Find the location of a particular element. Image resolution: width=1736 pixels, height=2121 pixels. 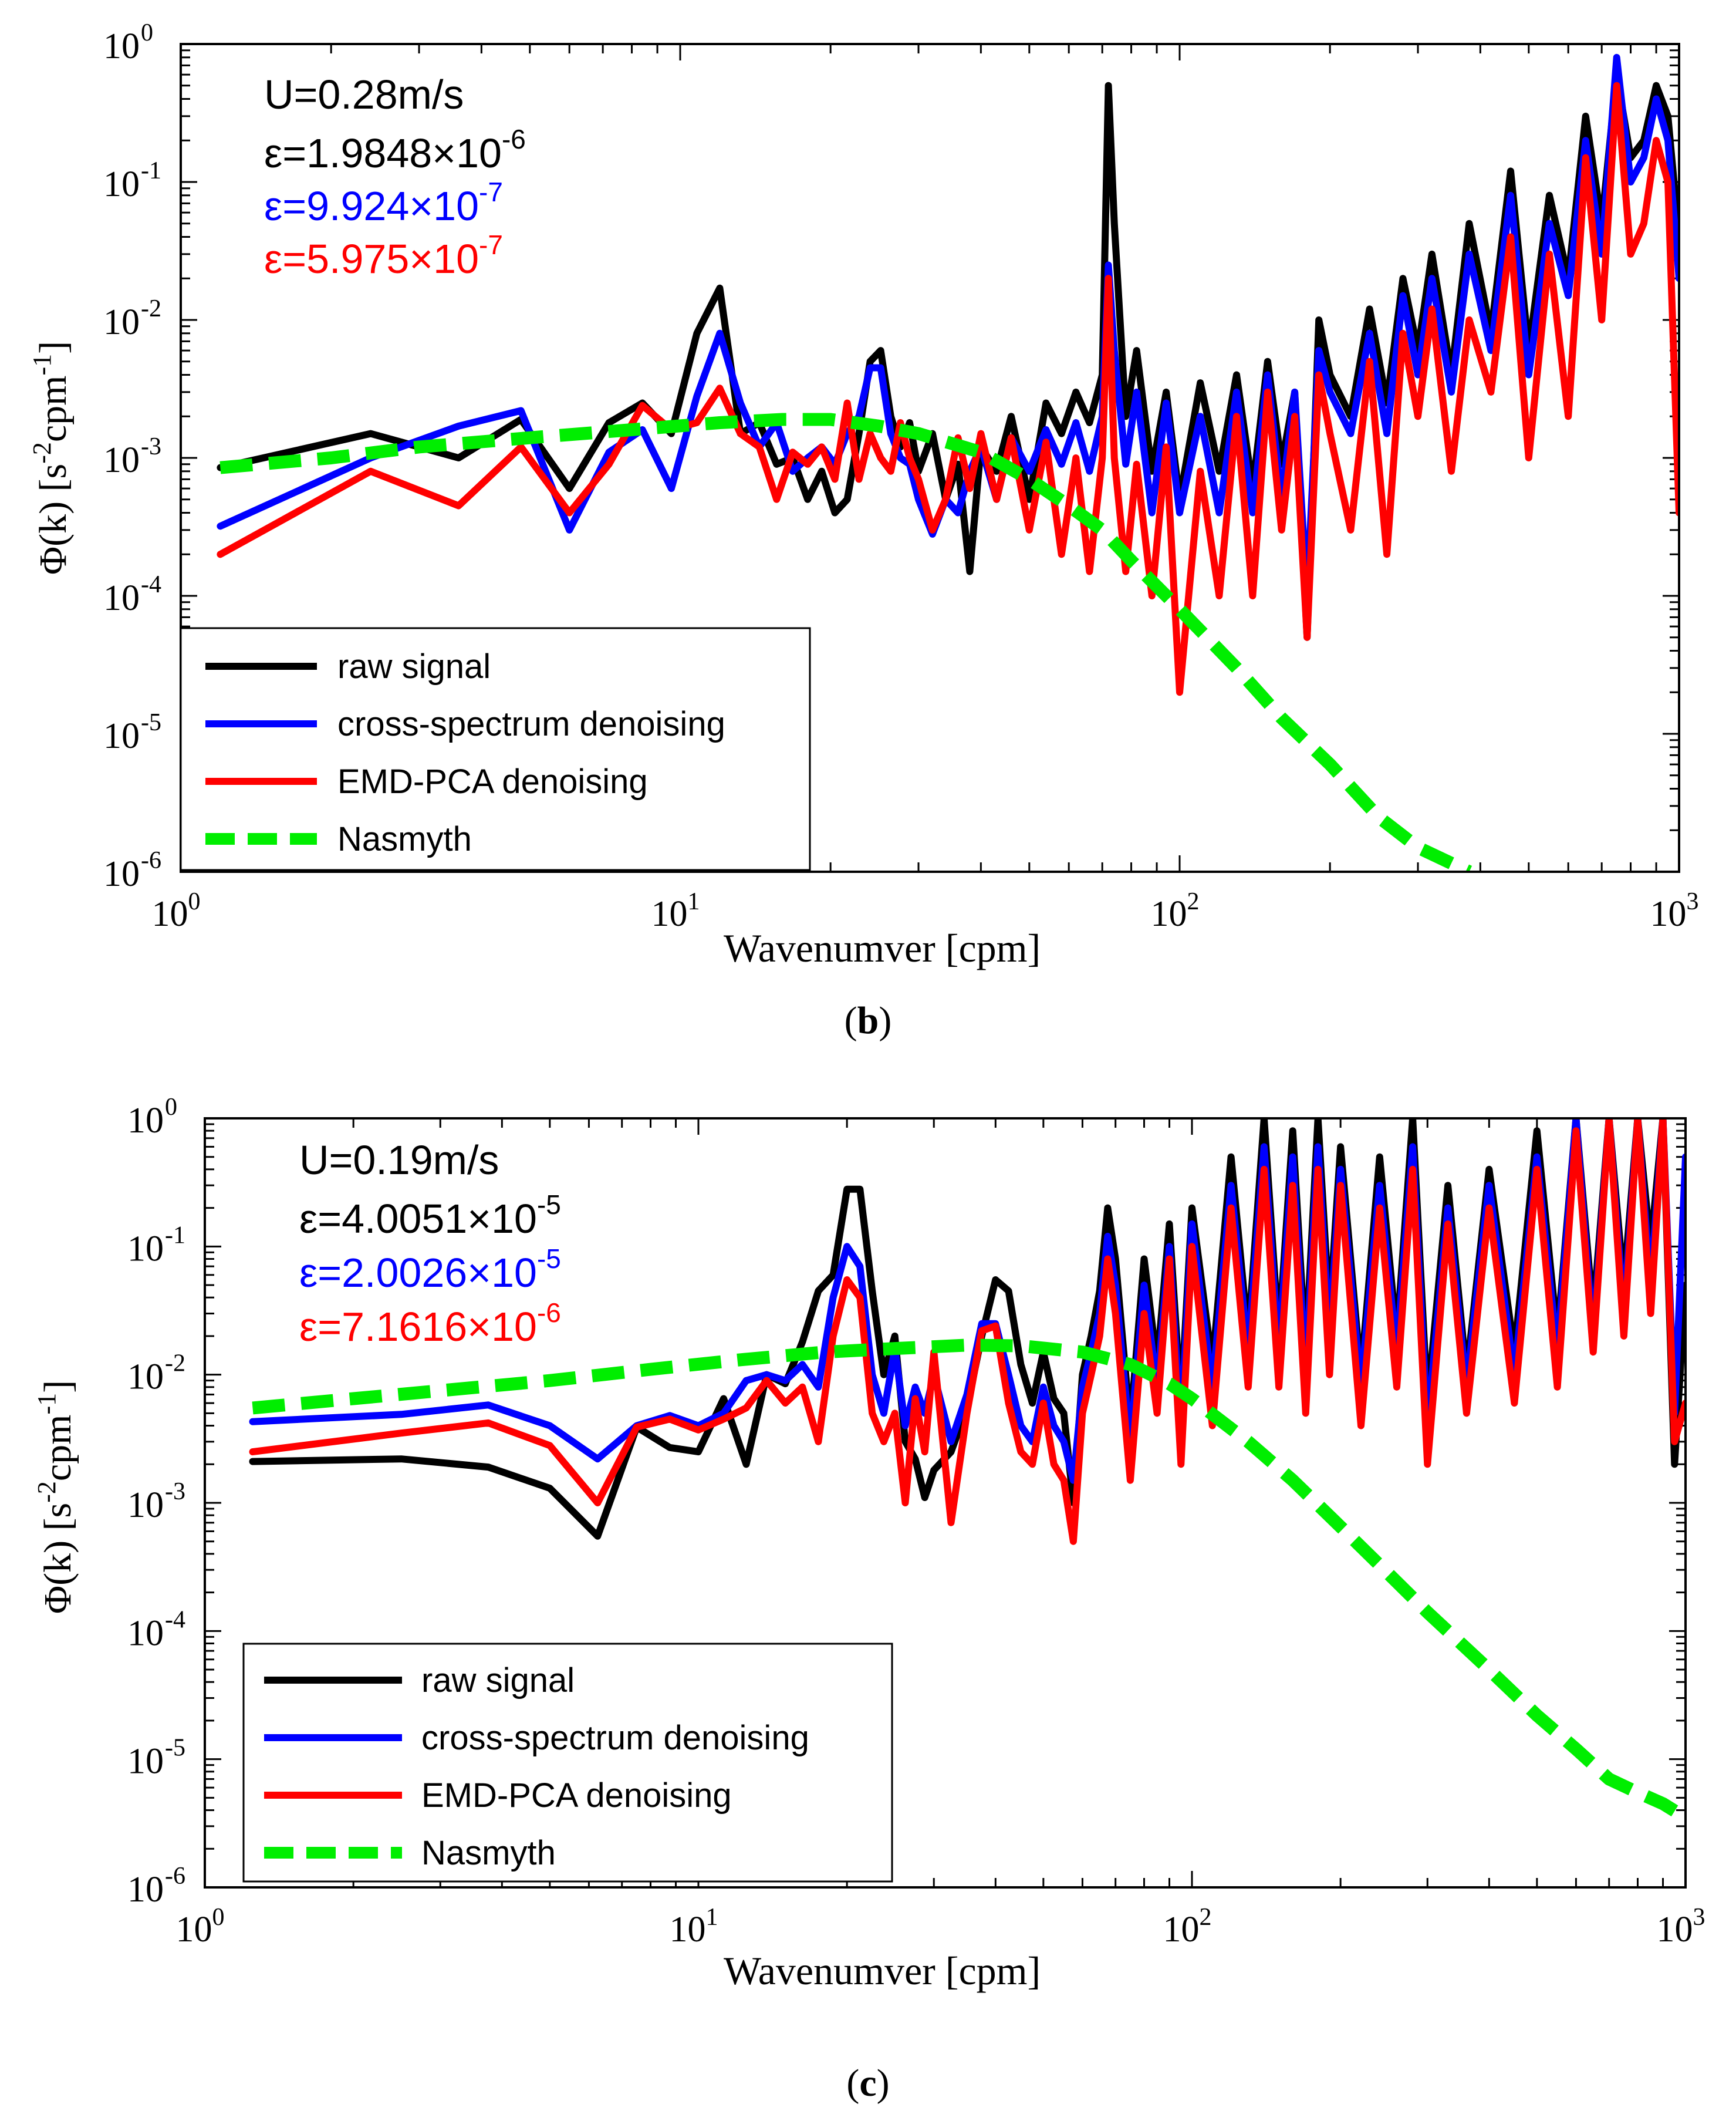

caption-letter-c: c is located at coordinates (867, 2083).